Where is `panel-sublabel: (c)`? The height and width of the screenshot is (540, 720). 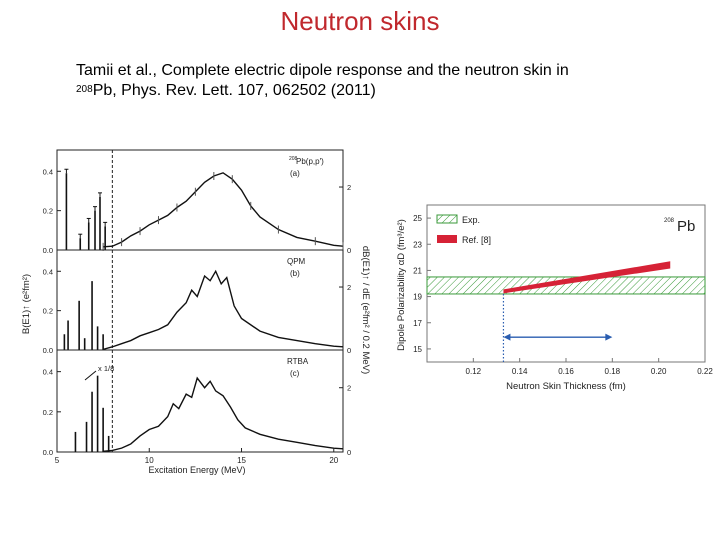 panel-sublabel: (c) is located at coordinates (295, 373).